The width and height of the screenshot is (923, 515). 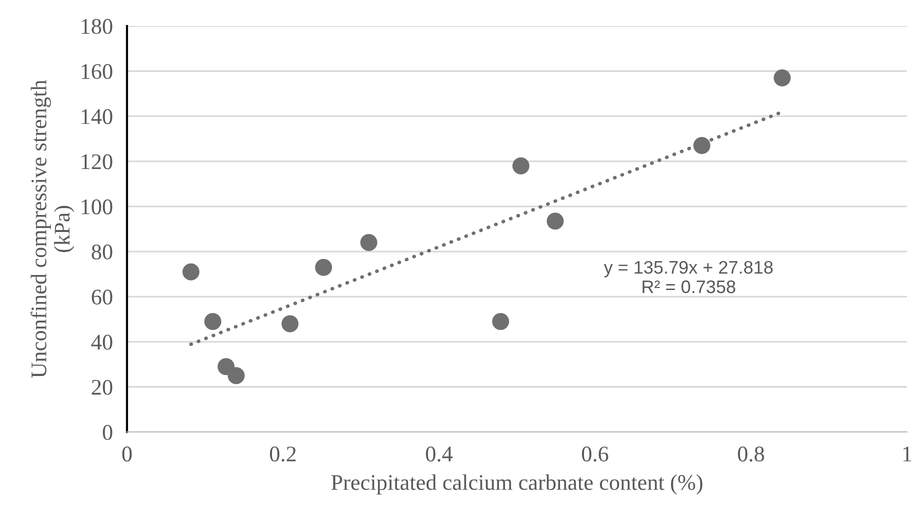 I want to click on y-tick-label: 20, so click(x=102, y=387).